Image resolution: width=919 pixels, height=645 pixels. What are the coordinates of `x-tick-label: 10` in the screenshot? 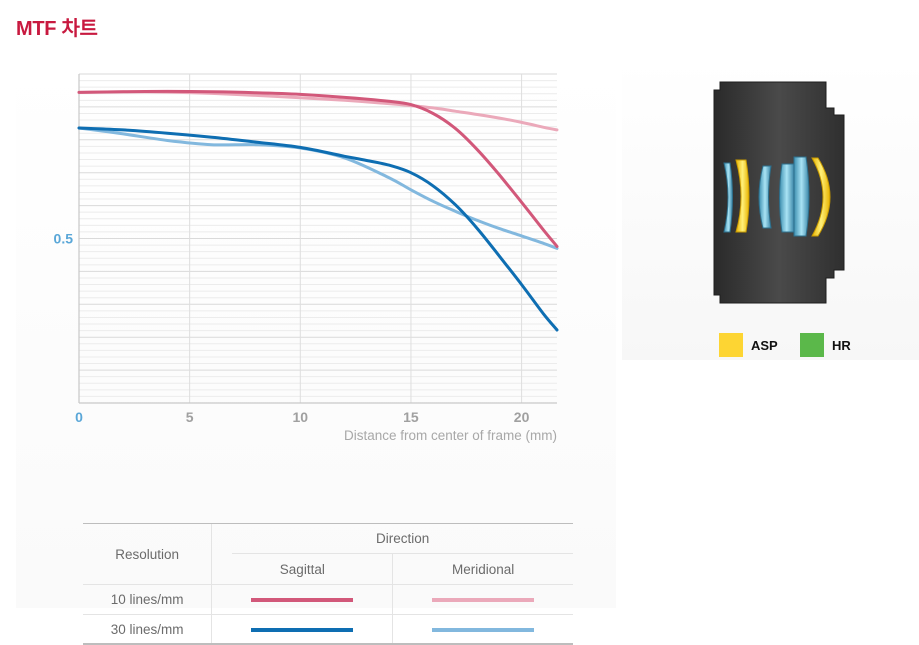 It's located at (301, 417).